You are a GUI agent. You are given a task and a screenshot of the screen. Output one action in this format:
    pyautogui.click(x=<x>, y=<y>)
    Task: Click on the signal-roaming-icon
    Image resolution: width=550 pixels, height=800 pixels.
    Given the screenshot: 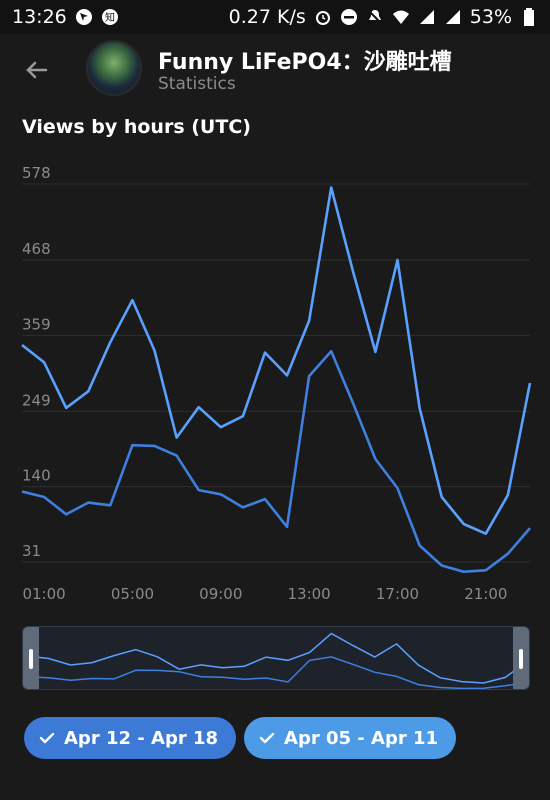 What is the action you would take?
    pyautogui.click(x=453, y=17)
    